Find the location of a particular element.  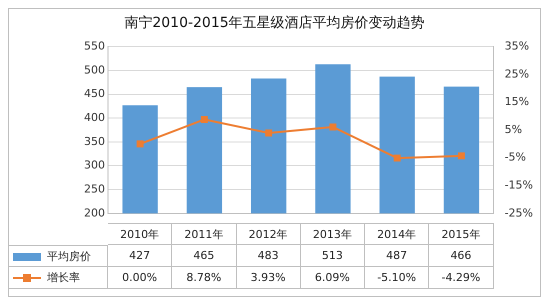

data-label: 0.00% is located at coordinates (140, 278).